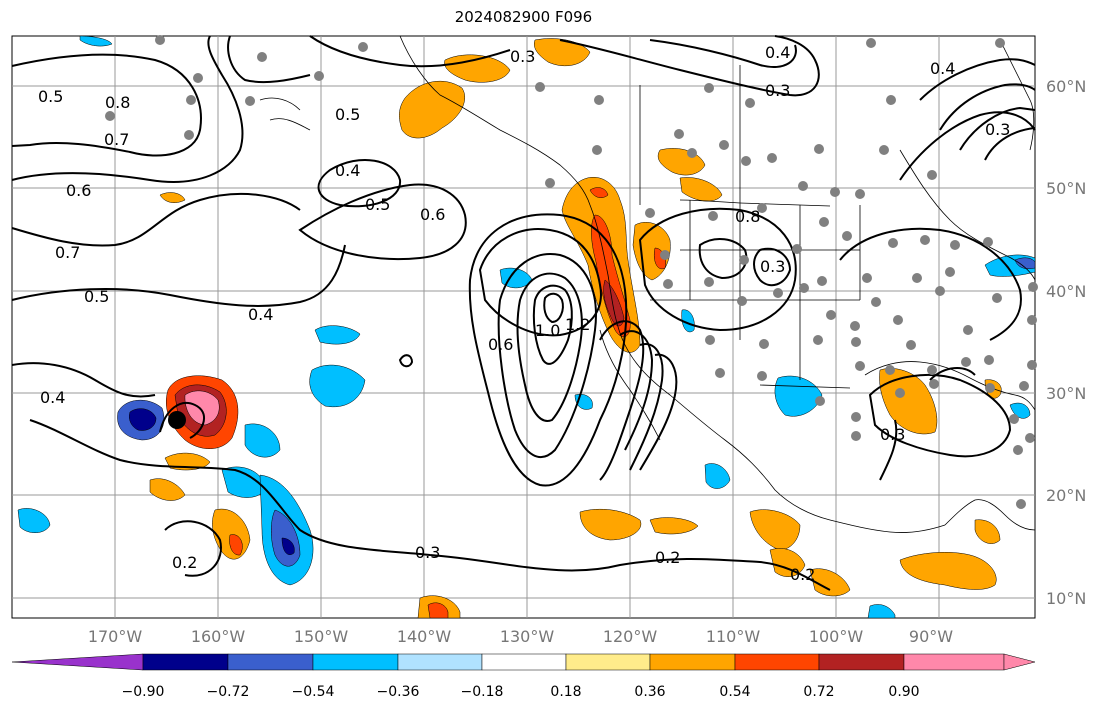 This screenshot has height=712, width=1105. Describe the element at coordinates (1066, 393) in the screenshot. I see `lat-label: 30°N` at that location.